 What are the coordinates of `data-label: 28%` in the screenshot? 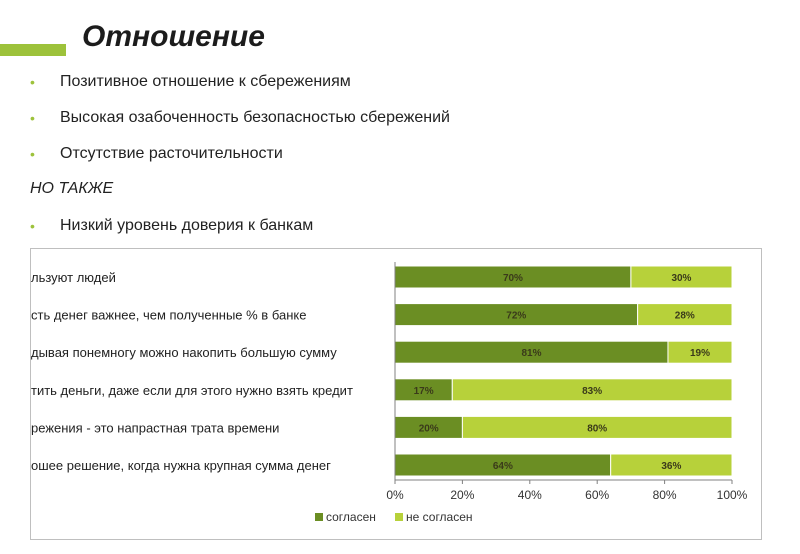 It's located at (685, 316).